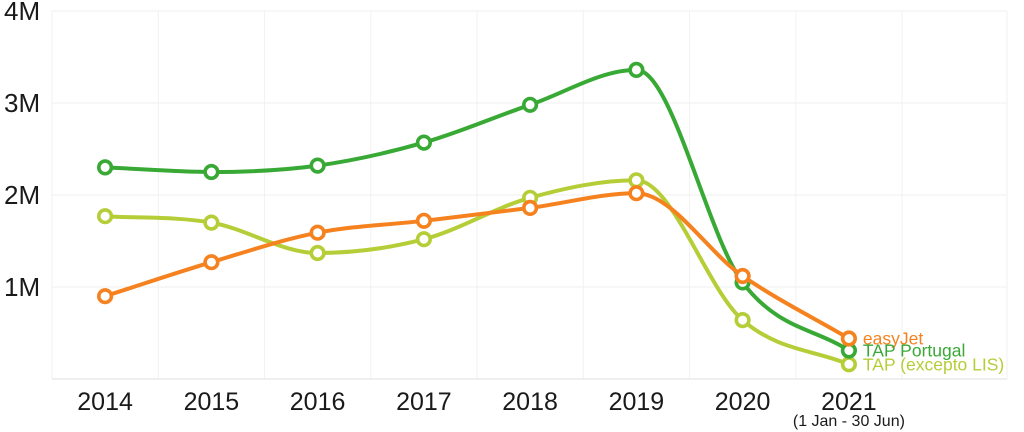 This screenshot has height=432, width=1024. Describe the element at coordinates (849, 402) in the screenshot. I see `x-tick-label: 2021` at that location.